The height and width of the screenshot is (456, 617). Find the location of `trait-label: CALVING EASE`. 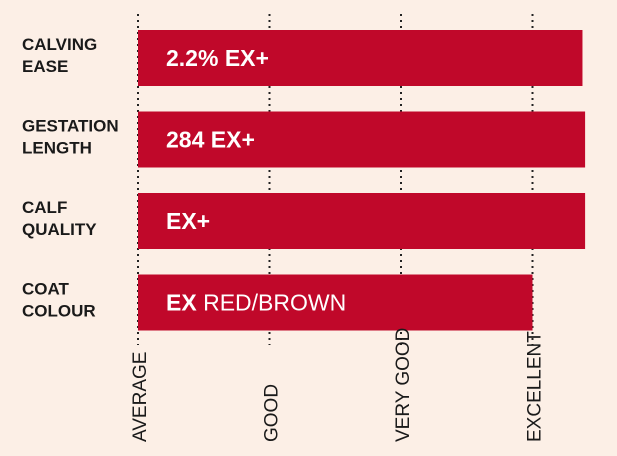

trait-label: CALVING EASE is located at coordinates (59, 55).